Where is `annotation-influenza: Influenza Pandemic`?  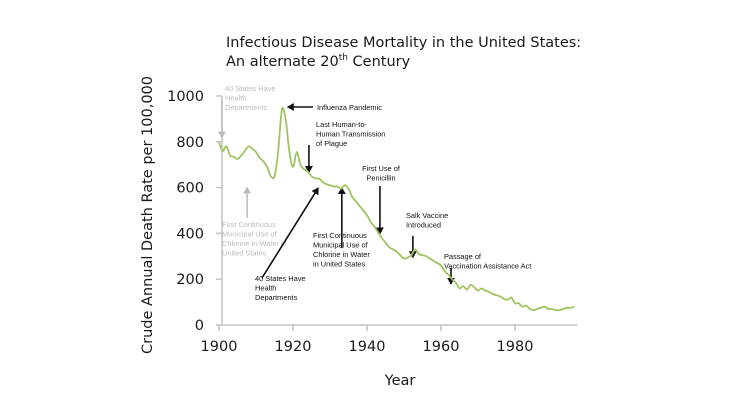
annotation-influenza: Influenza Pandemic is located at coordinates (334, 107).